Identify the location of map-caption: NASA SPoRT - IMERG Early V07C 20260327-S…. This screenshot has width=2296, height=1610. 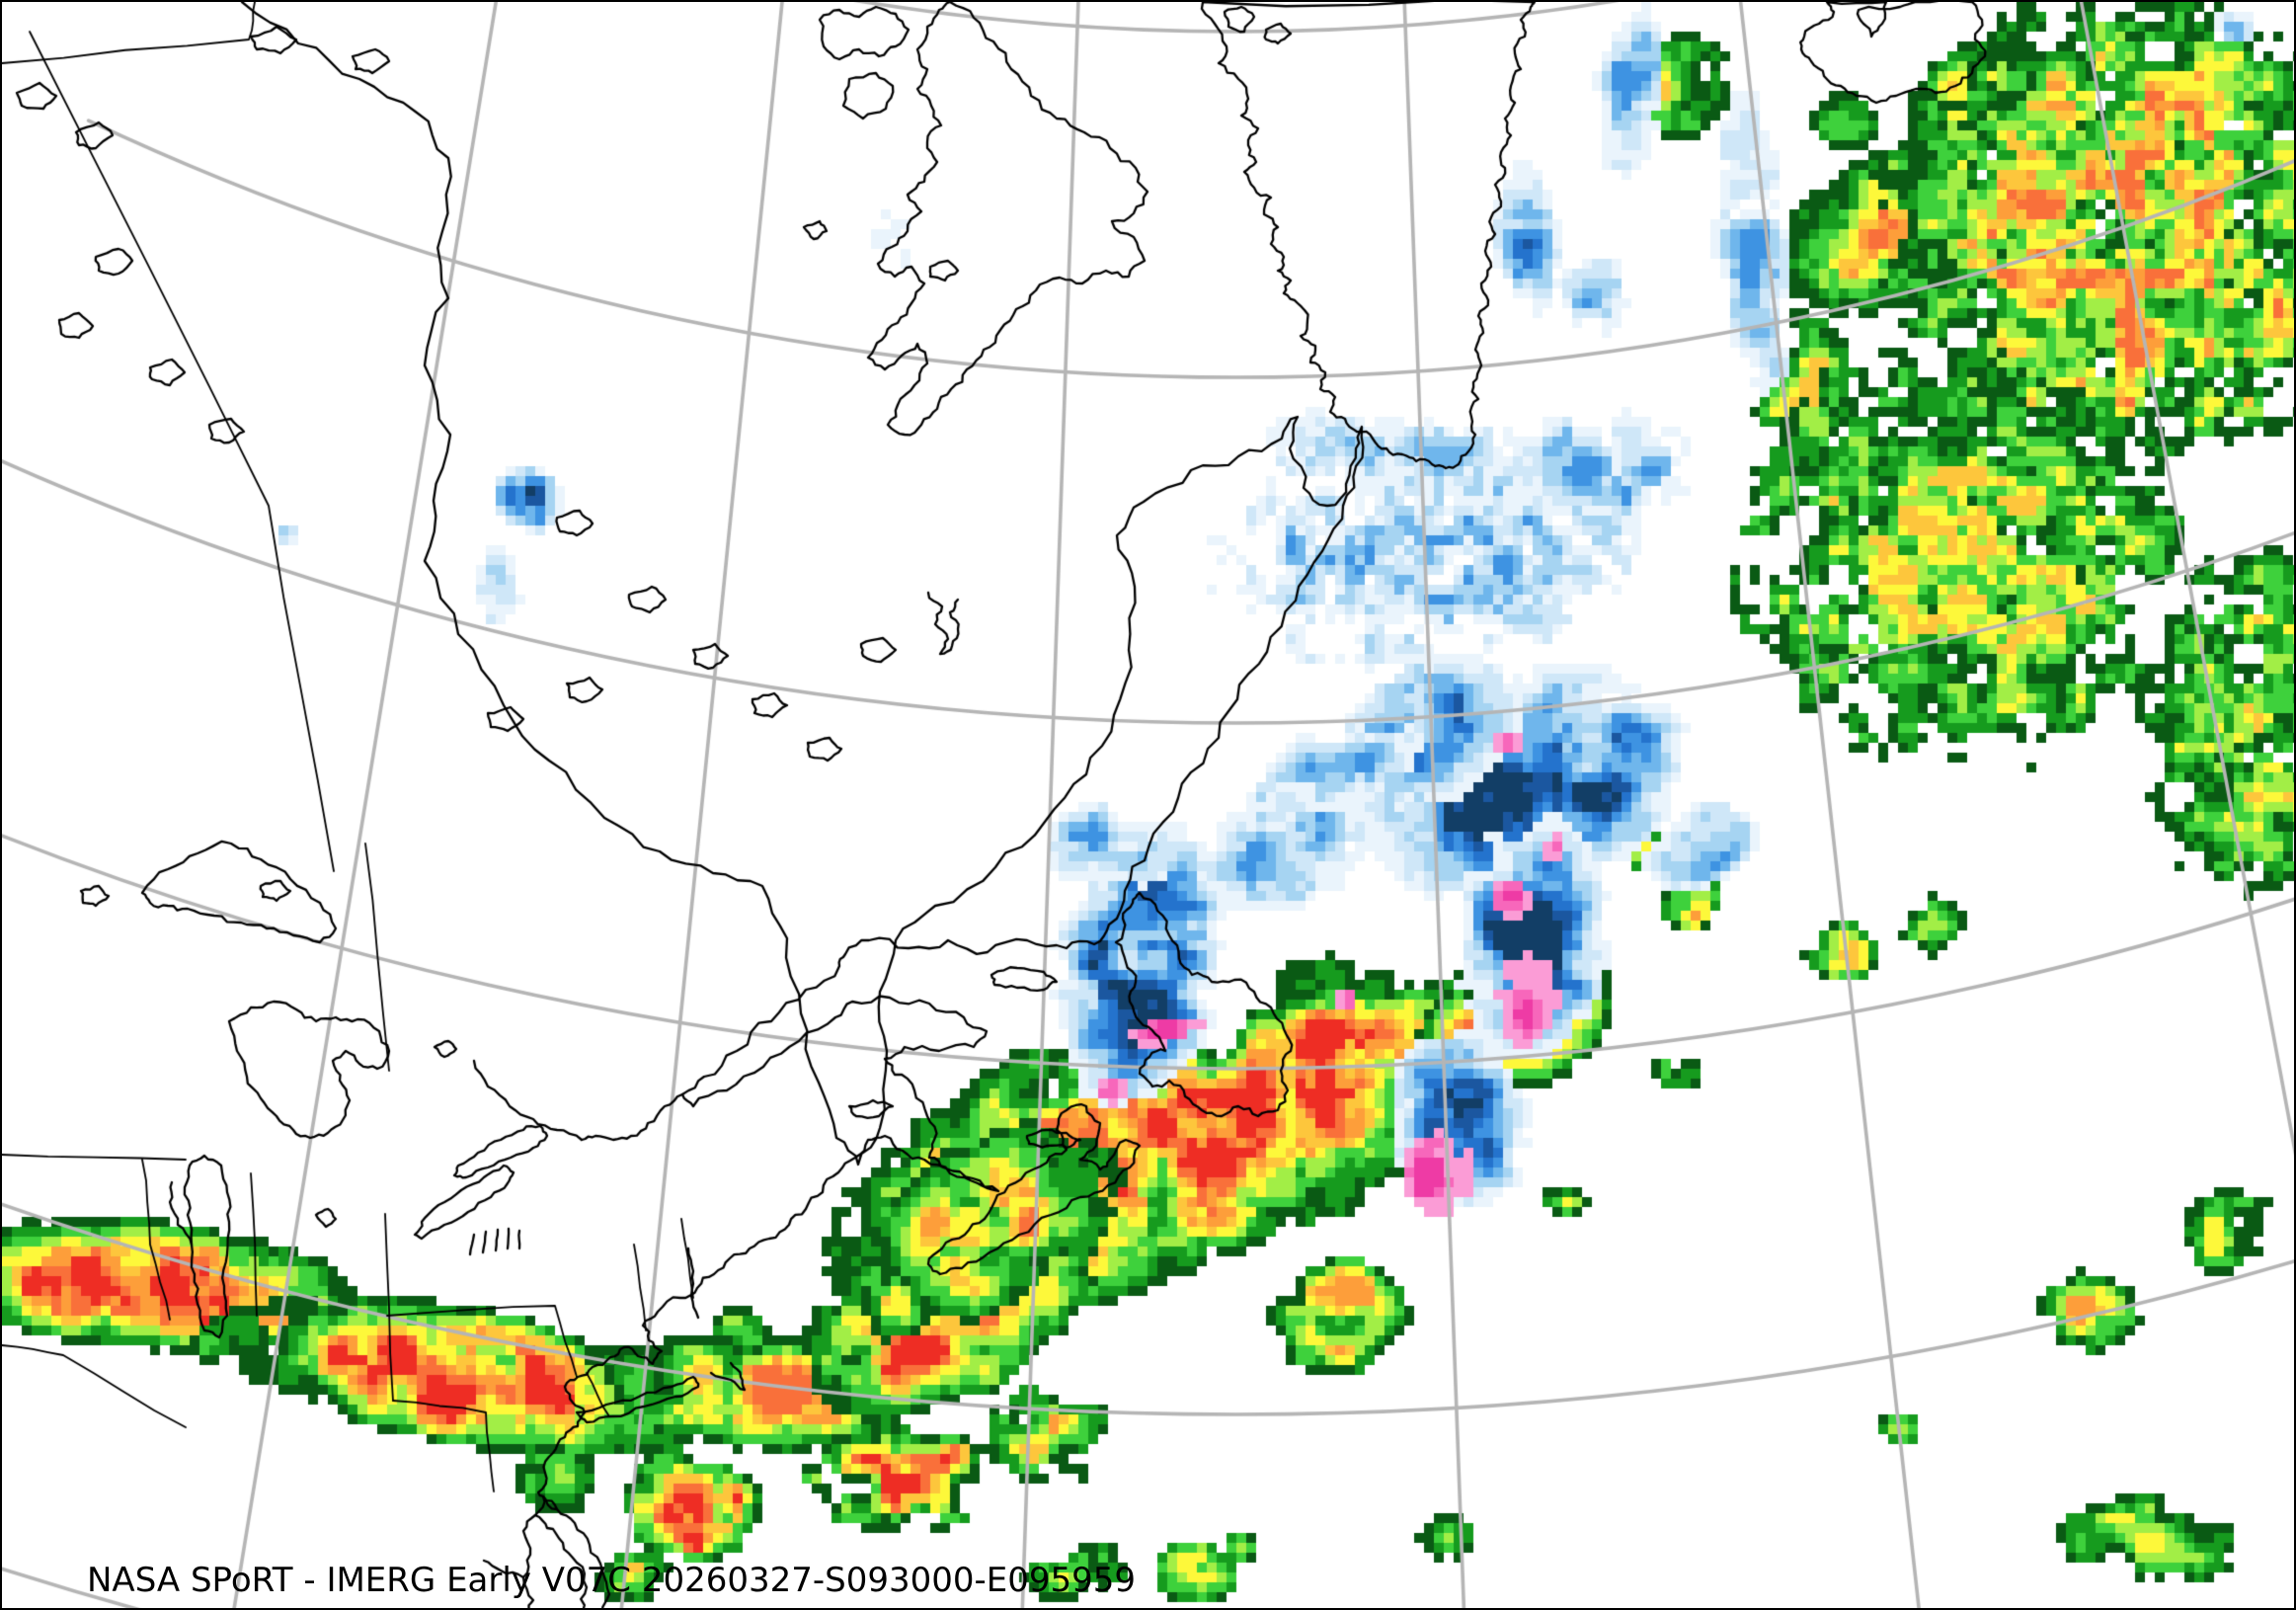
(612, 1580).